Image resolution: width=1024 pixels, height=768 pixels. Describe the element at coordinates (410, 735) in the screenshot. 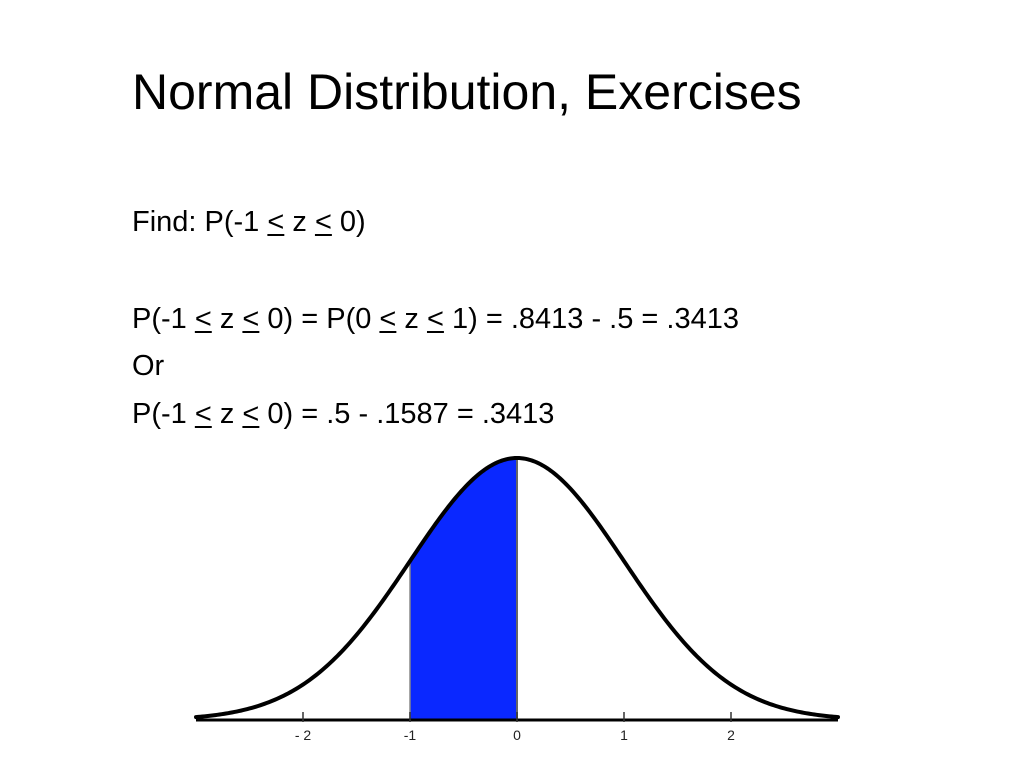

I see `x-tick-label: -1` at that location.